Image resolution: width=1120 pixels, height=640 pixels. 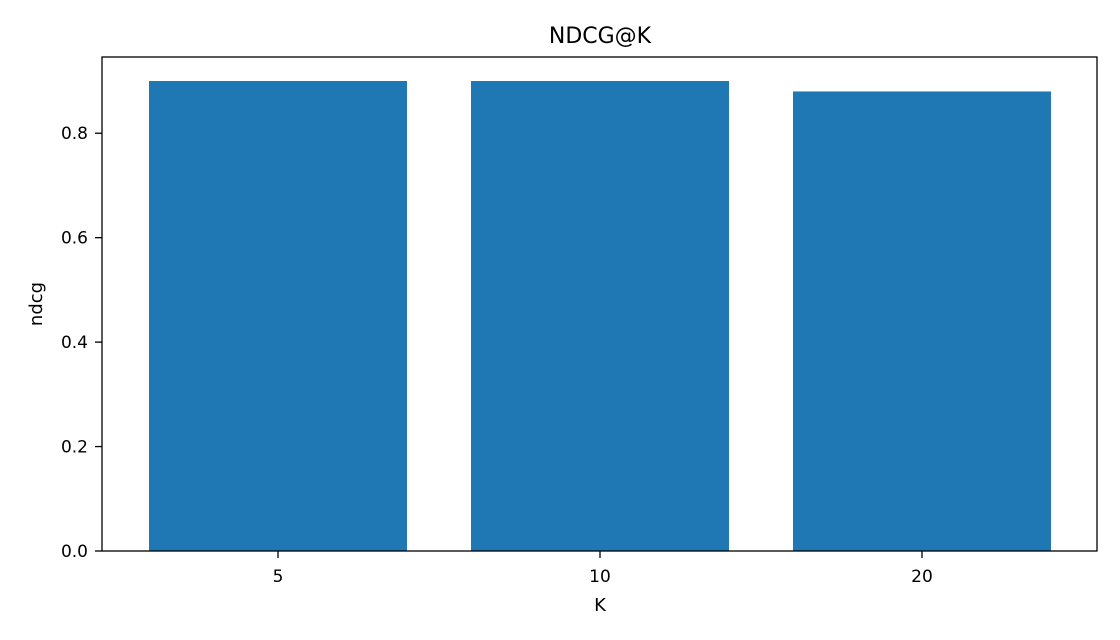 What do you see at coordinates (278, 577) in the screenshot?
I see `x-tick-label-5: 5` at bounding box center [278, 577].